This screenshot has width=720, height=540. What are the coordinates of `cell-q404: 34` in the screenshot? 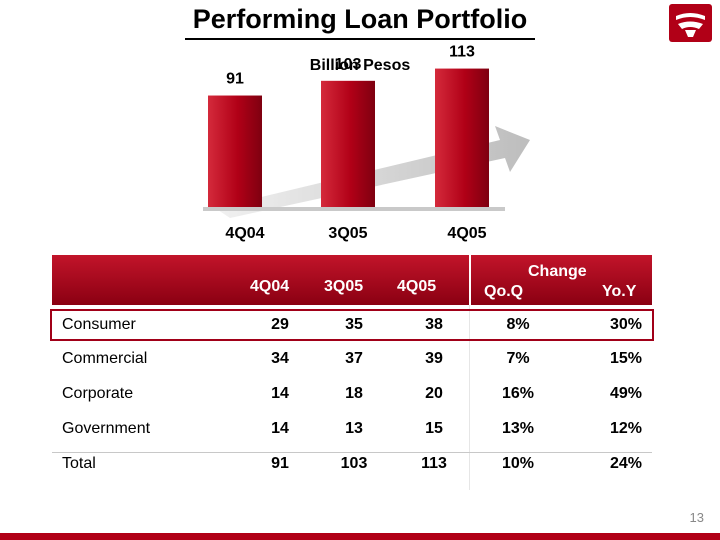 It's located at (280, 358).